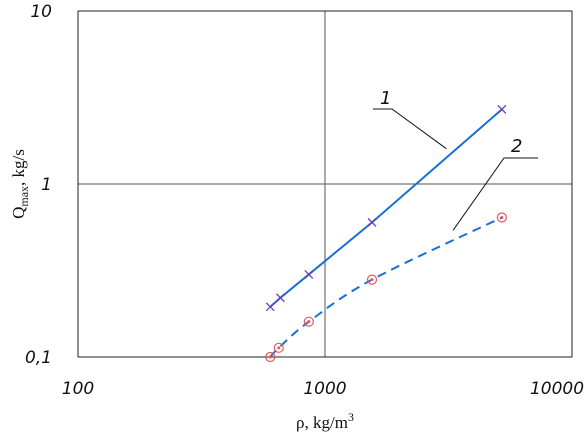 This screenshot has width=585, height=435. I want to click on series-2-label: 2, so click(495, 183).